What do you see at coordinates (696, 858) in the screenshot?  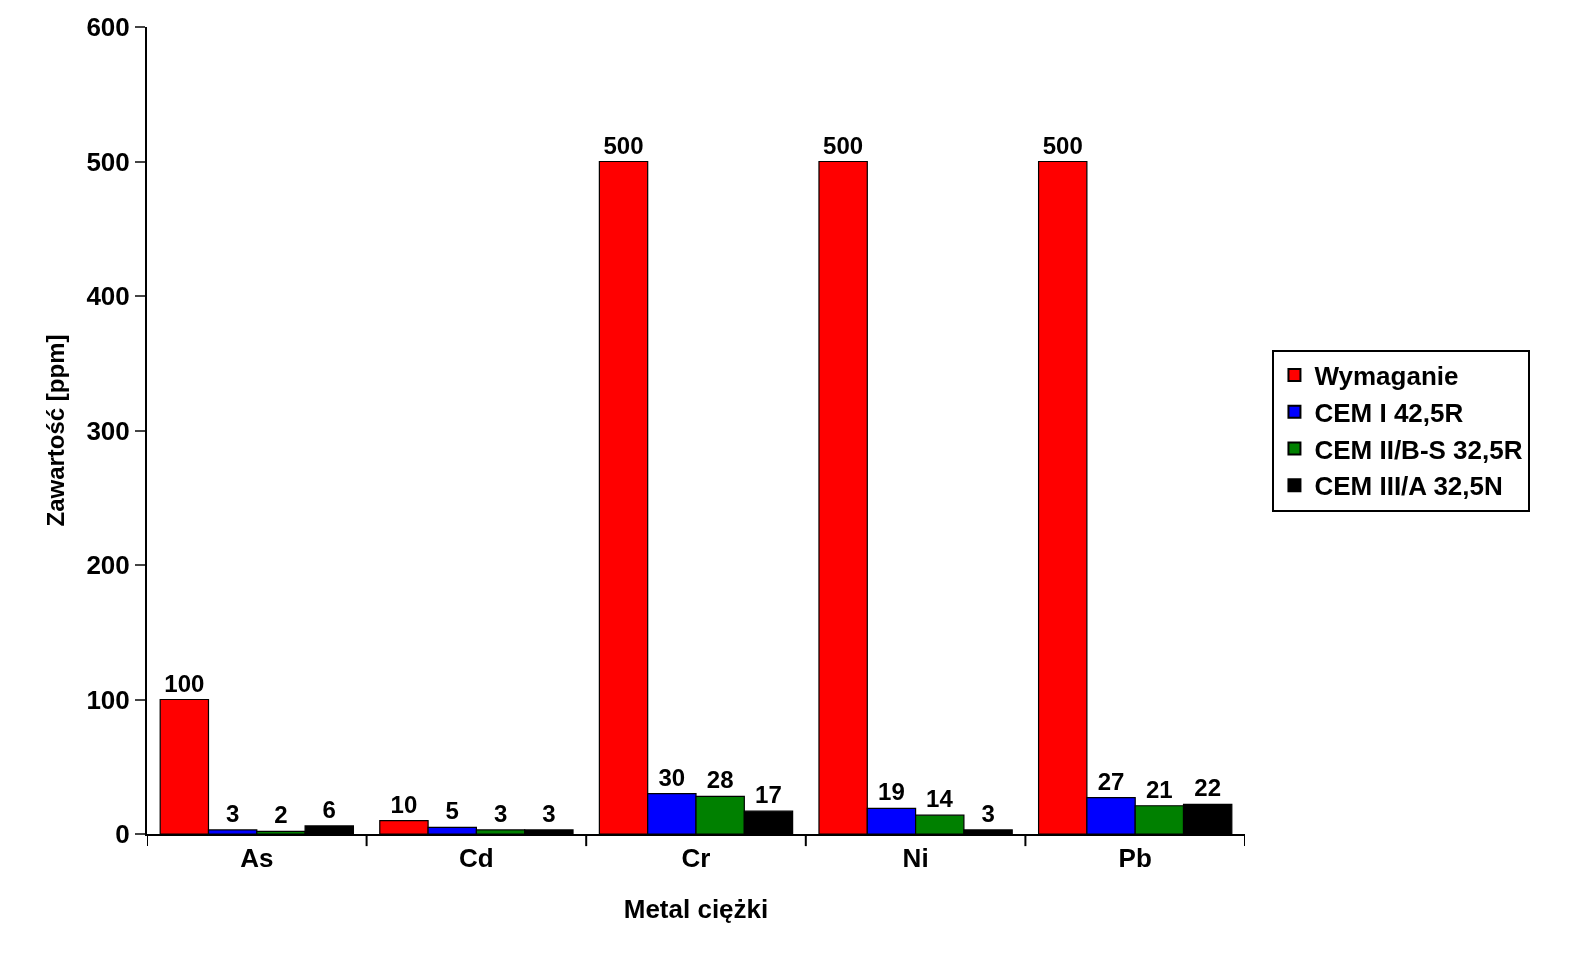 I see `x-tick-label: Cr` at bounding box center [696, 858].